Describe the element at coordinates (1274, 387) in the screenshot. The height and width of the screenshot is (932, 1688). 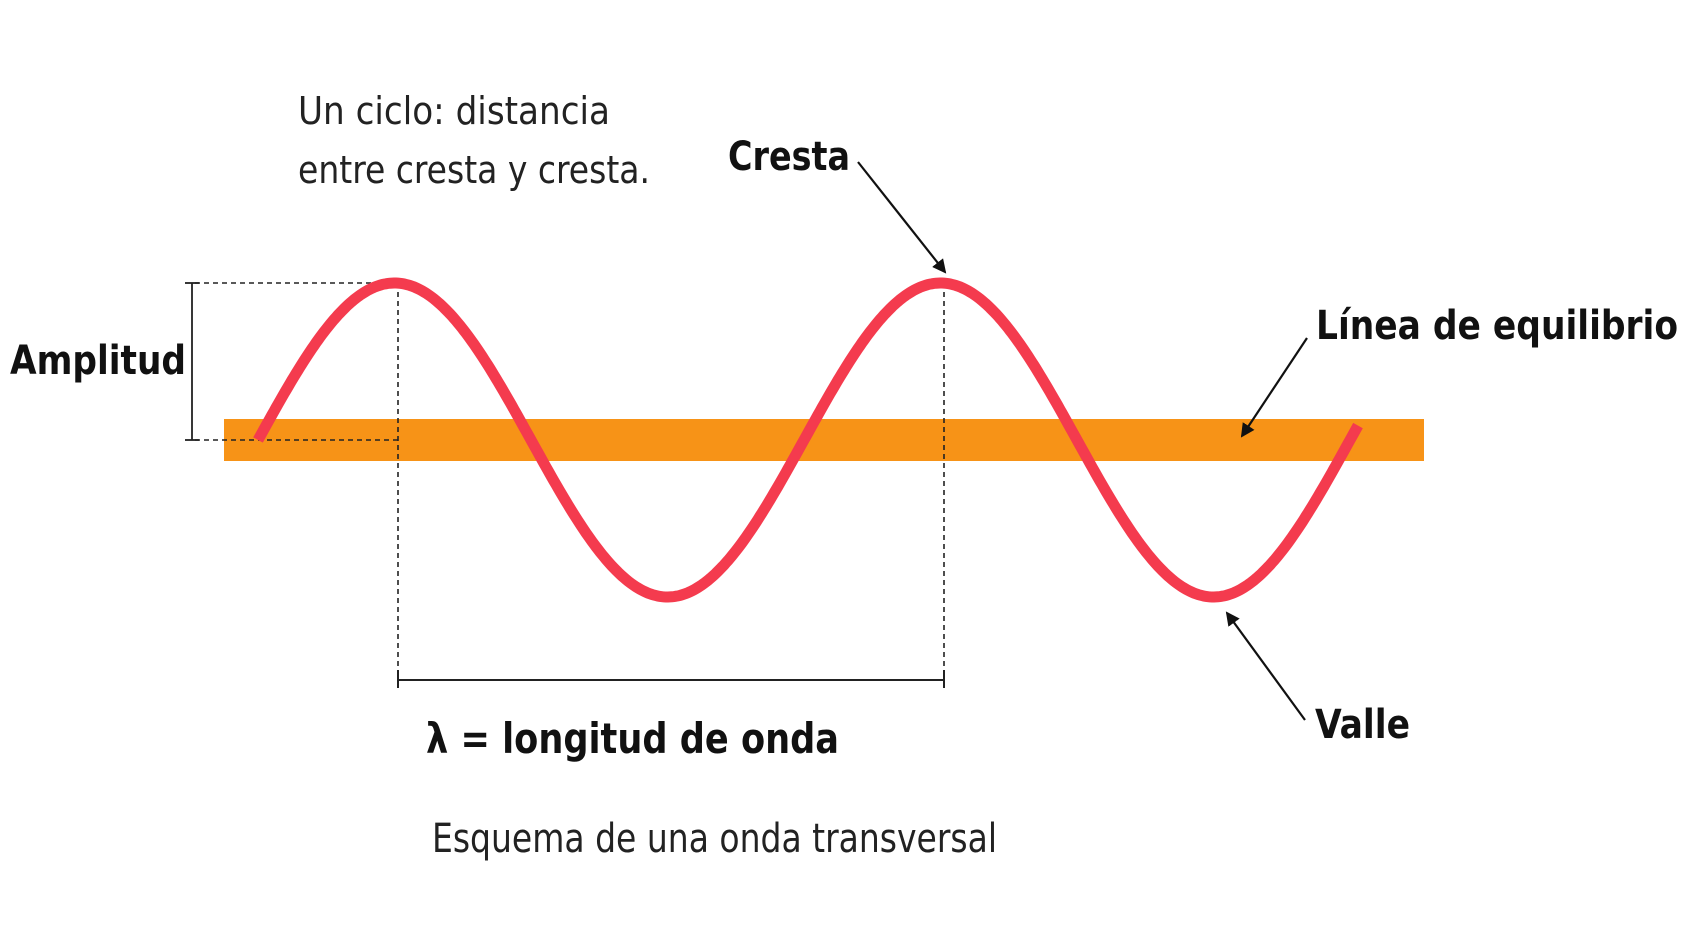
I see `equilibrium-arrow` at that location.